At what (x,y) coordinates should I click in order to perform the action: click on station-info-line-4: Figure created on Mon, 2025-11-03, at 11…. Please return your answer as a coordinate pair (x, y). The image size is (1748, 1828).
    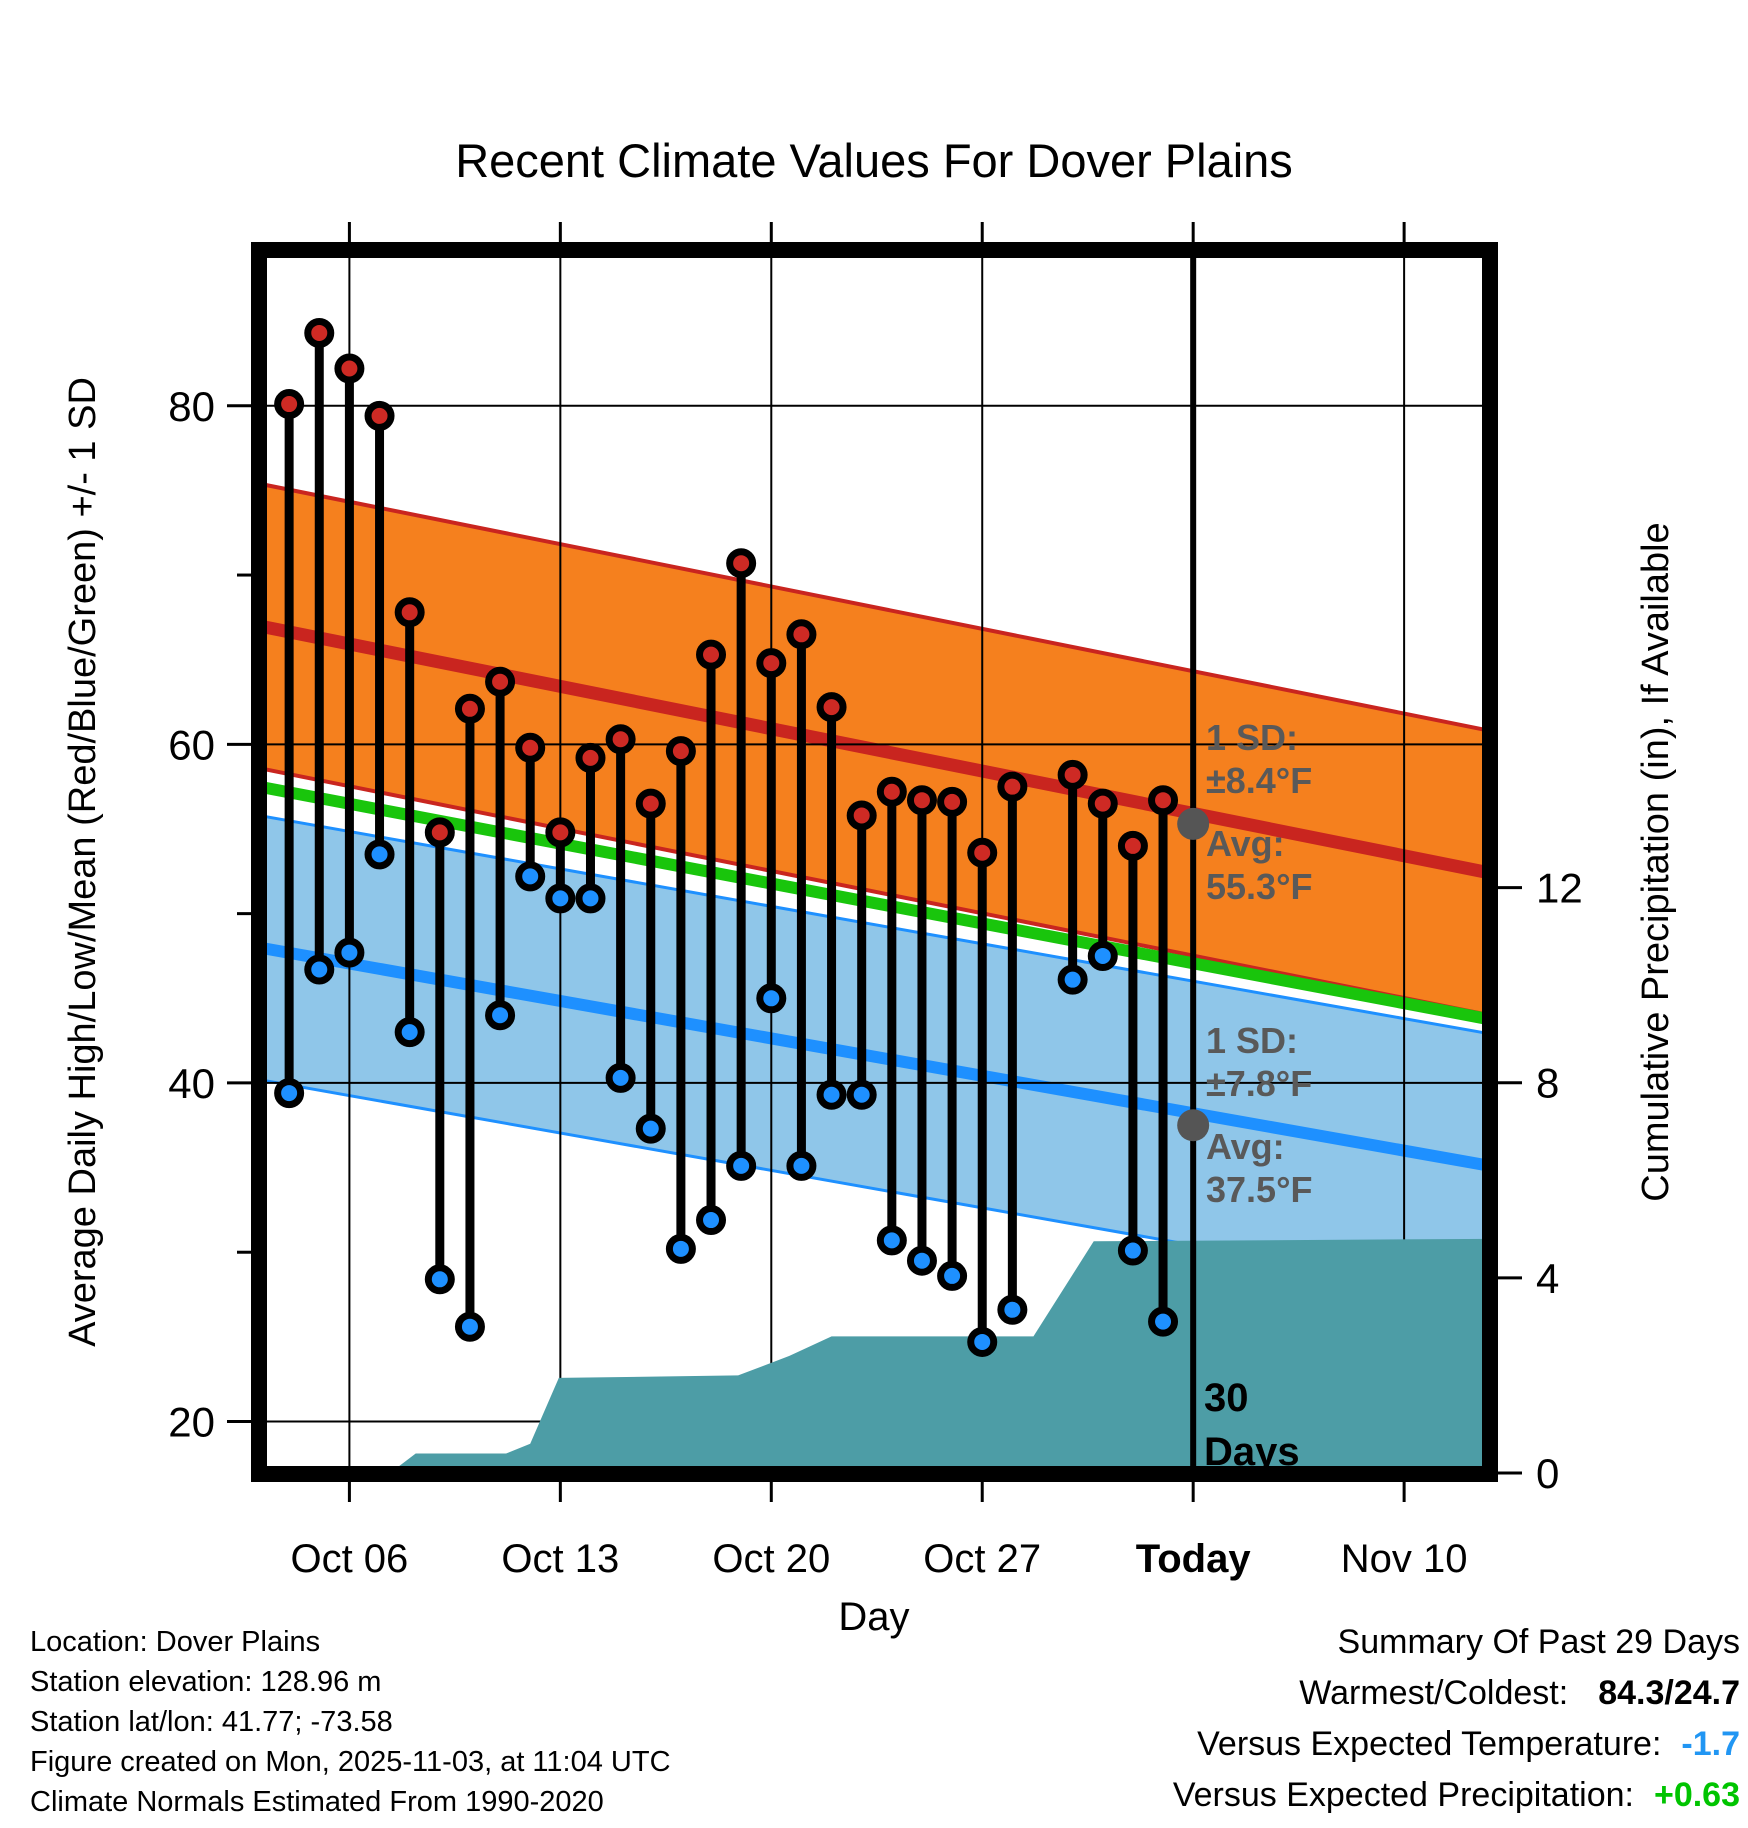
    Looking at the image, I should click on (350, 1762).